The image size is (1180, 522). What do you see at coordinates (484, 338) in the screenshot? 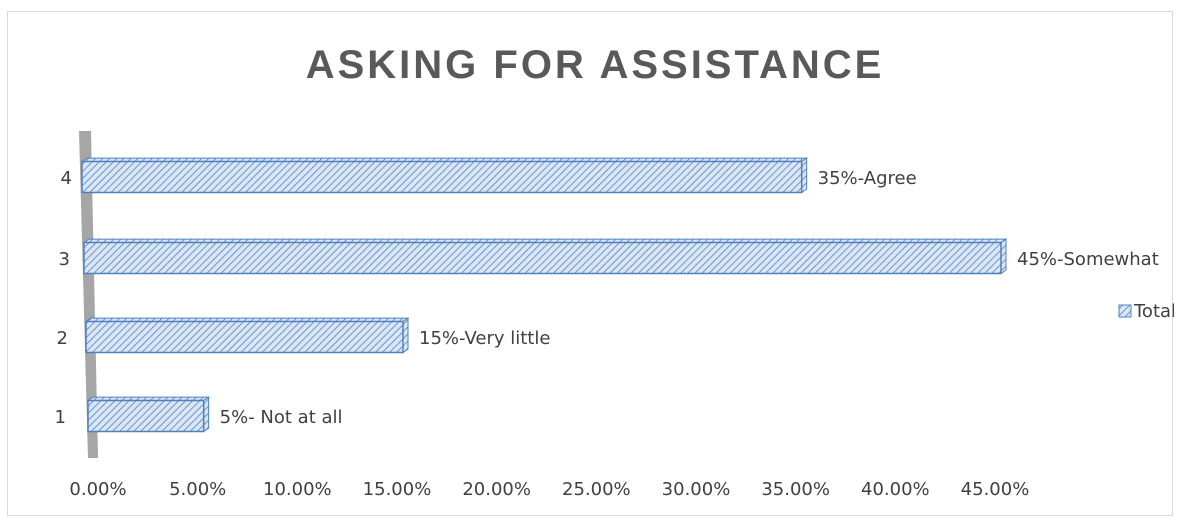
I see `data-label-2: 15%-Very little` at bounding box center [484, 338].